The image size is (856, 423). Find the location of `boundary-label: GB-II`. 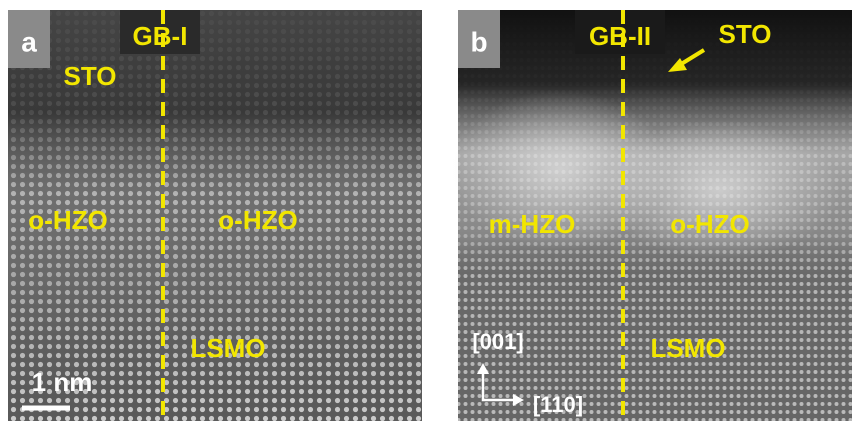

boundary-label: GB-II is located at coordinates (620, 36).